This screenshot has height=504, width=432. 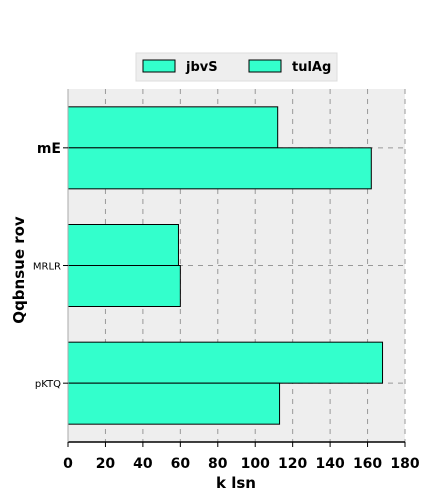 I want to click on x-tick-label: 180, so click(x=404, y=464).